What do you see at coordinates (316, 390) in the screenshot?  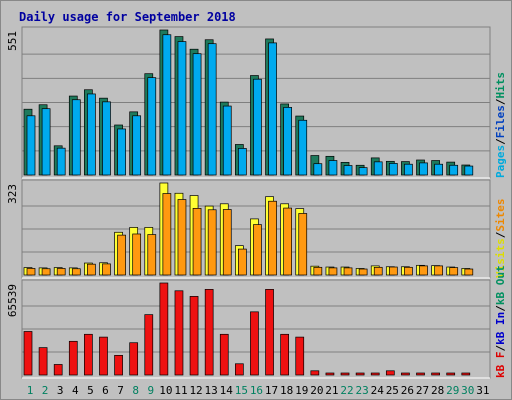 I see `x-tick-day-20: 20` at bounding box center [316, 390].